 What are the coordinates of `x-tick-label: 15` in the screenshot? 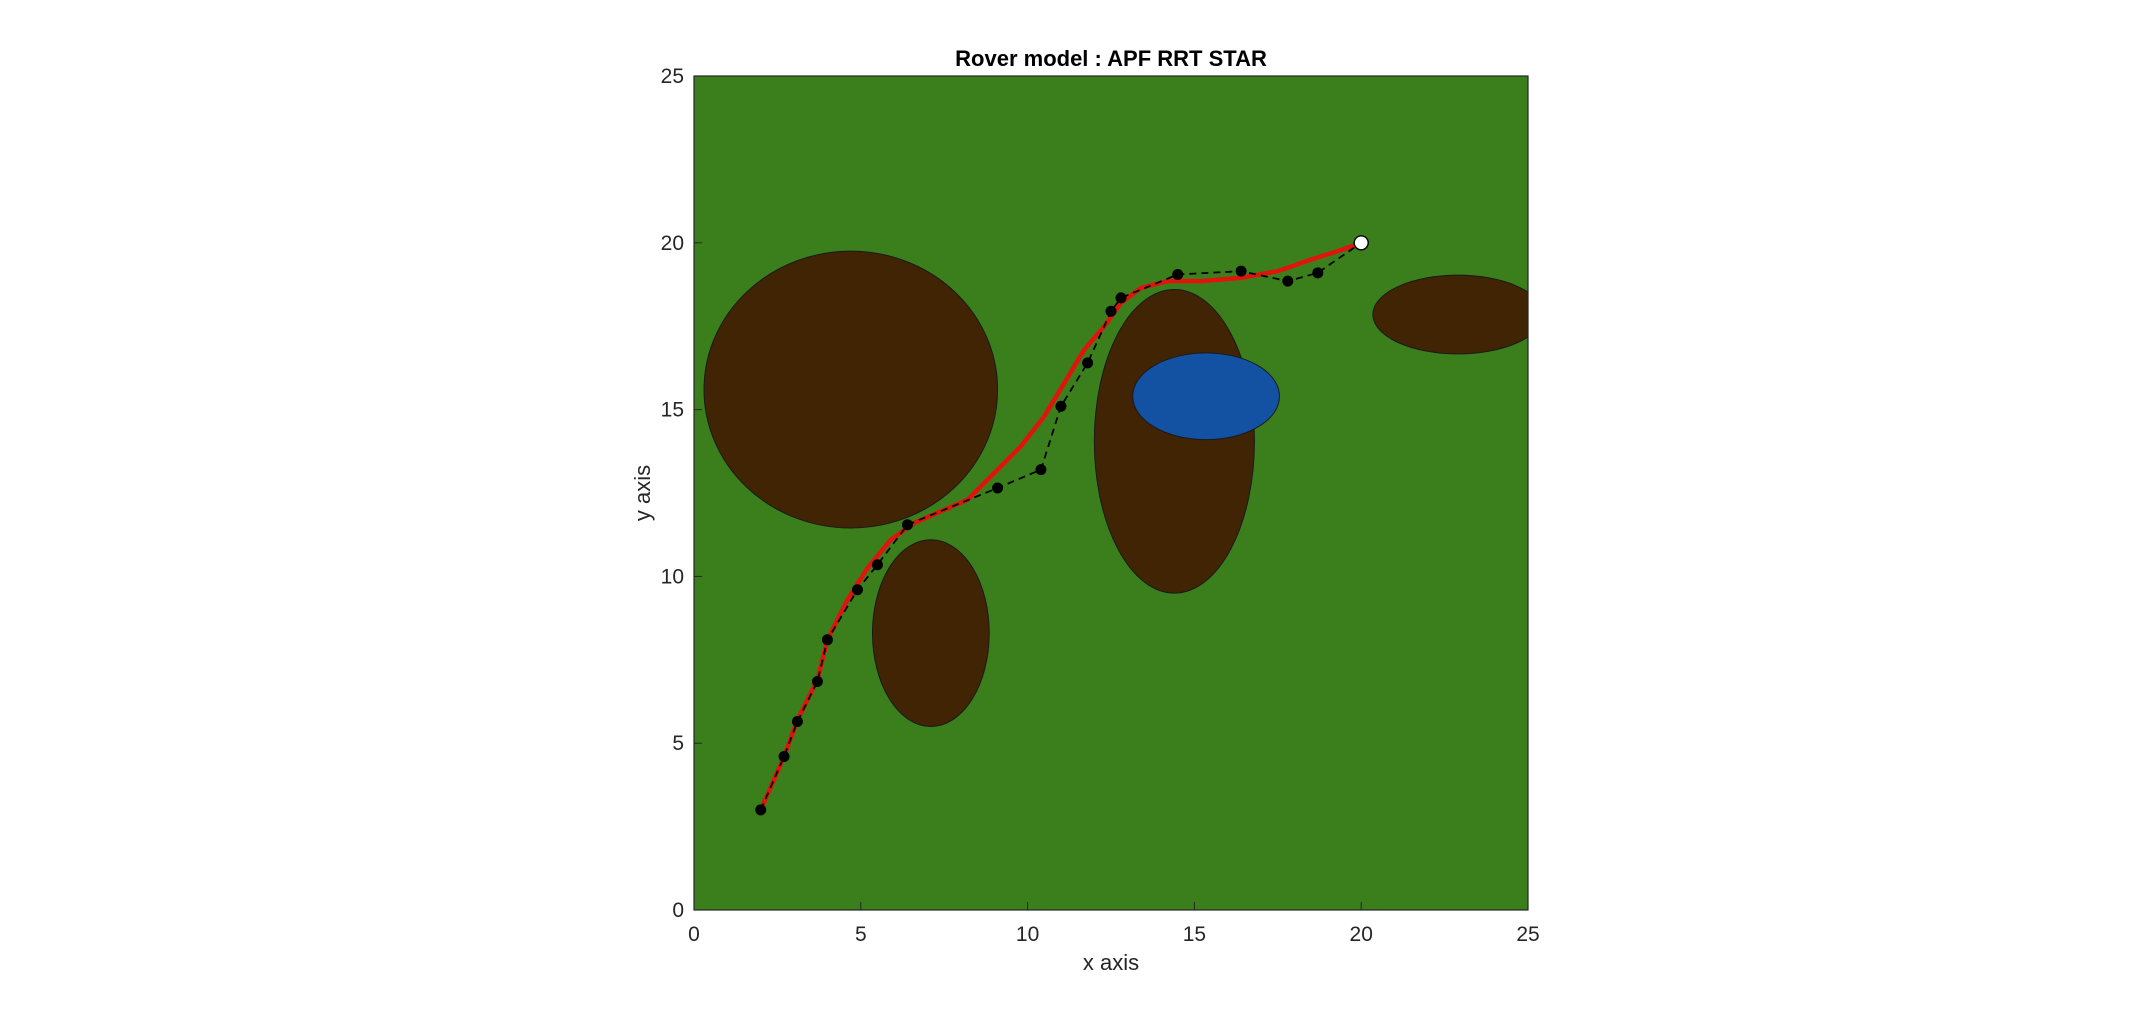 It's located at (1194, 934).